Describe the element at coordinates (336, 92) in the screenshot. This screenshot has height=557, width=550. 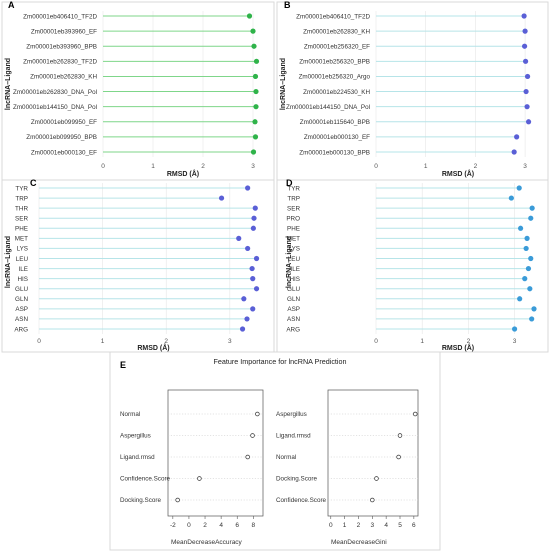
I see `panel-b-category-label: Zm00001eb224530_KH` at that location.